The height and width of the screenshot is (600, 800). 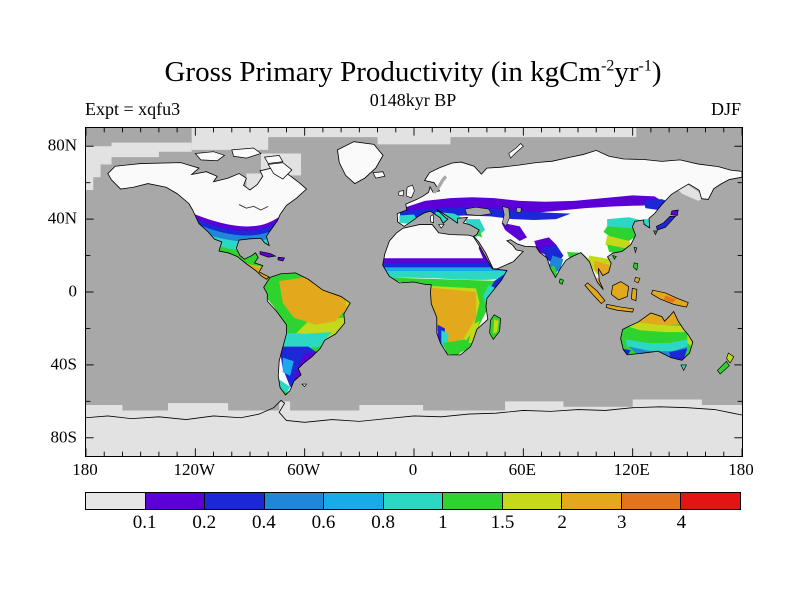 I want to click on colorbar-legend, so click(x=413, y=501).